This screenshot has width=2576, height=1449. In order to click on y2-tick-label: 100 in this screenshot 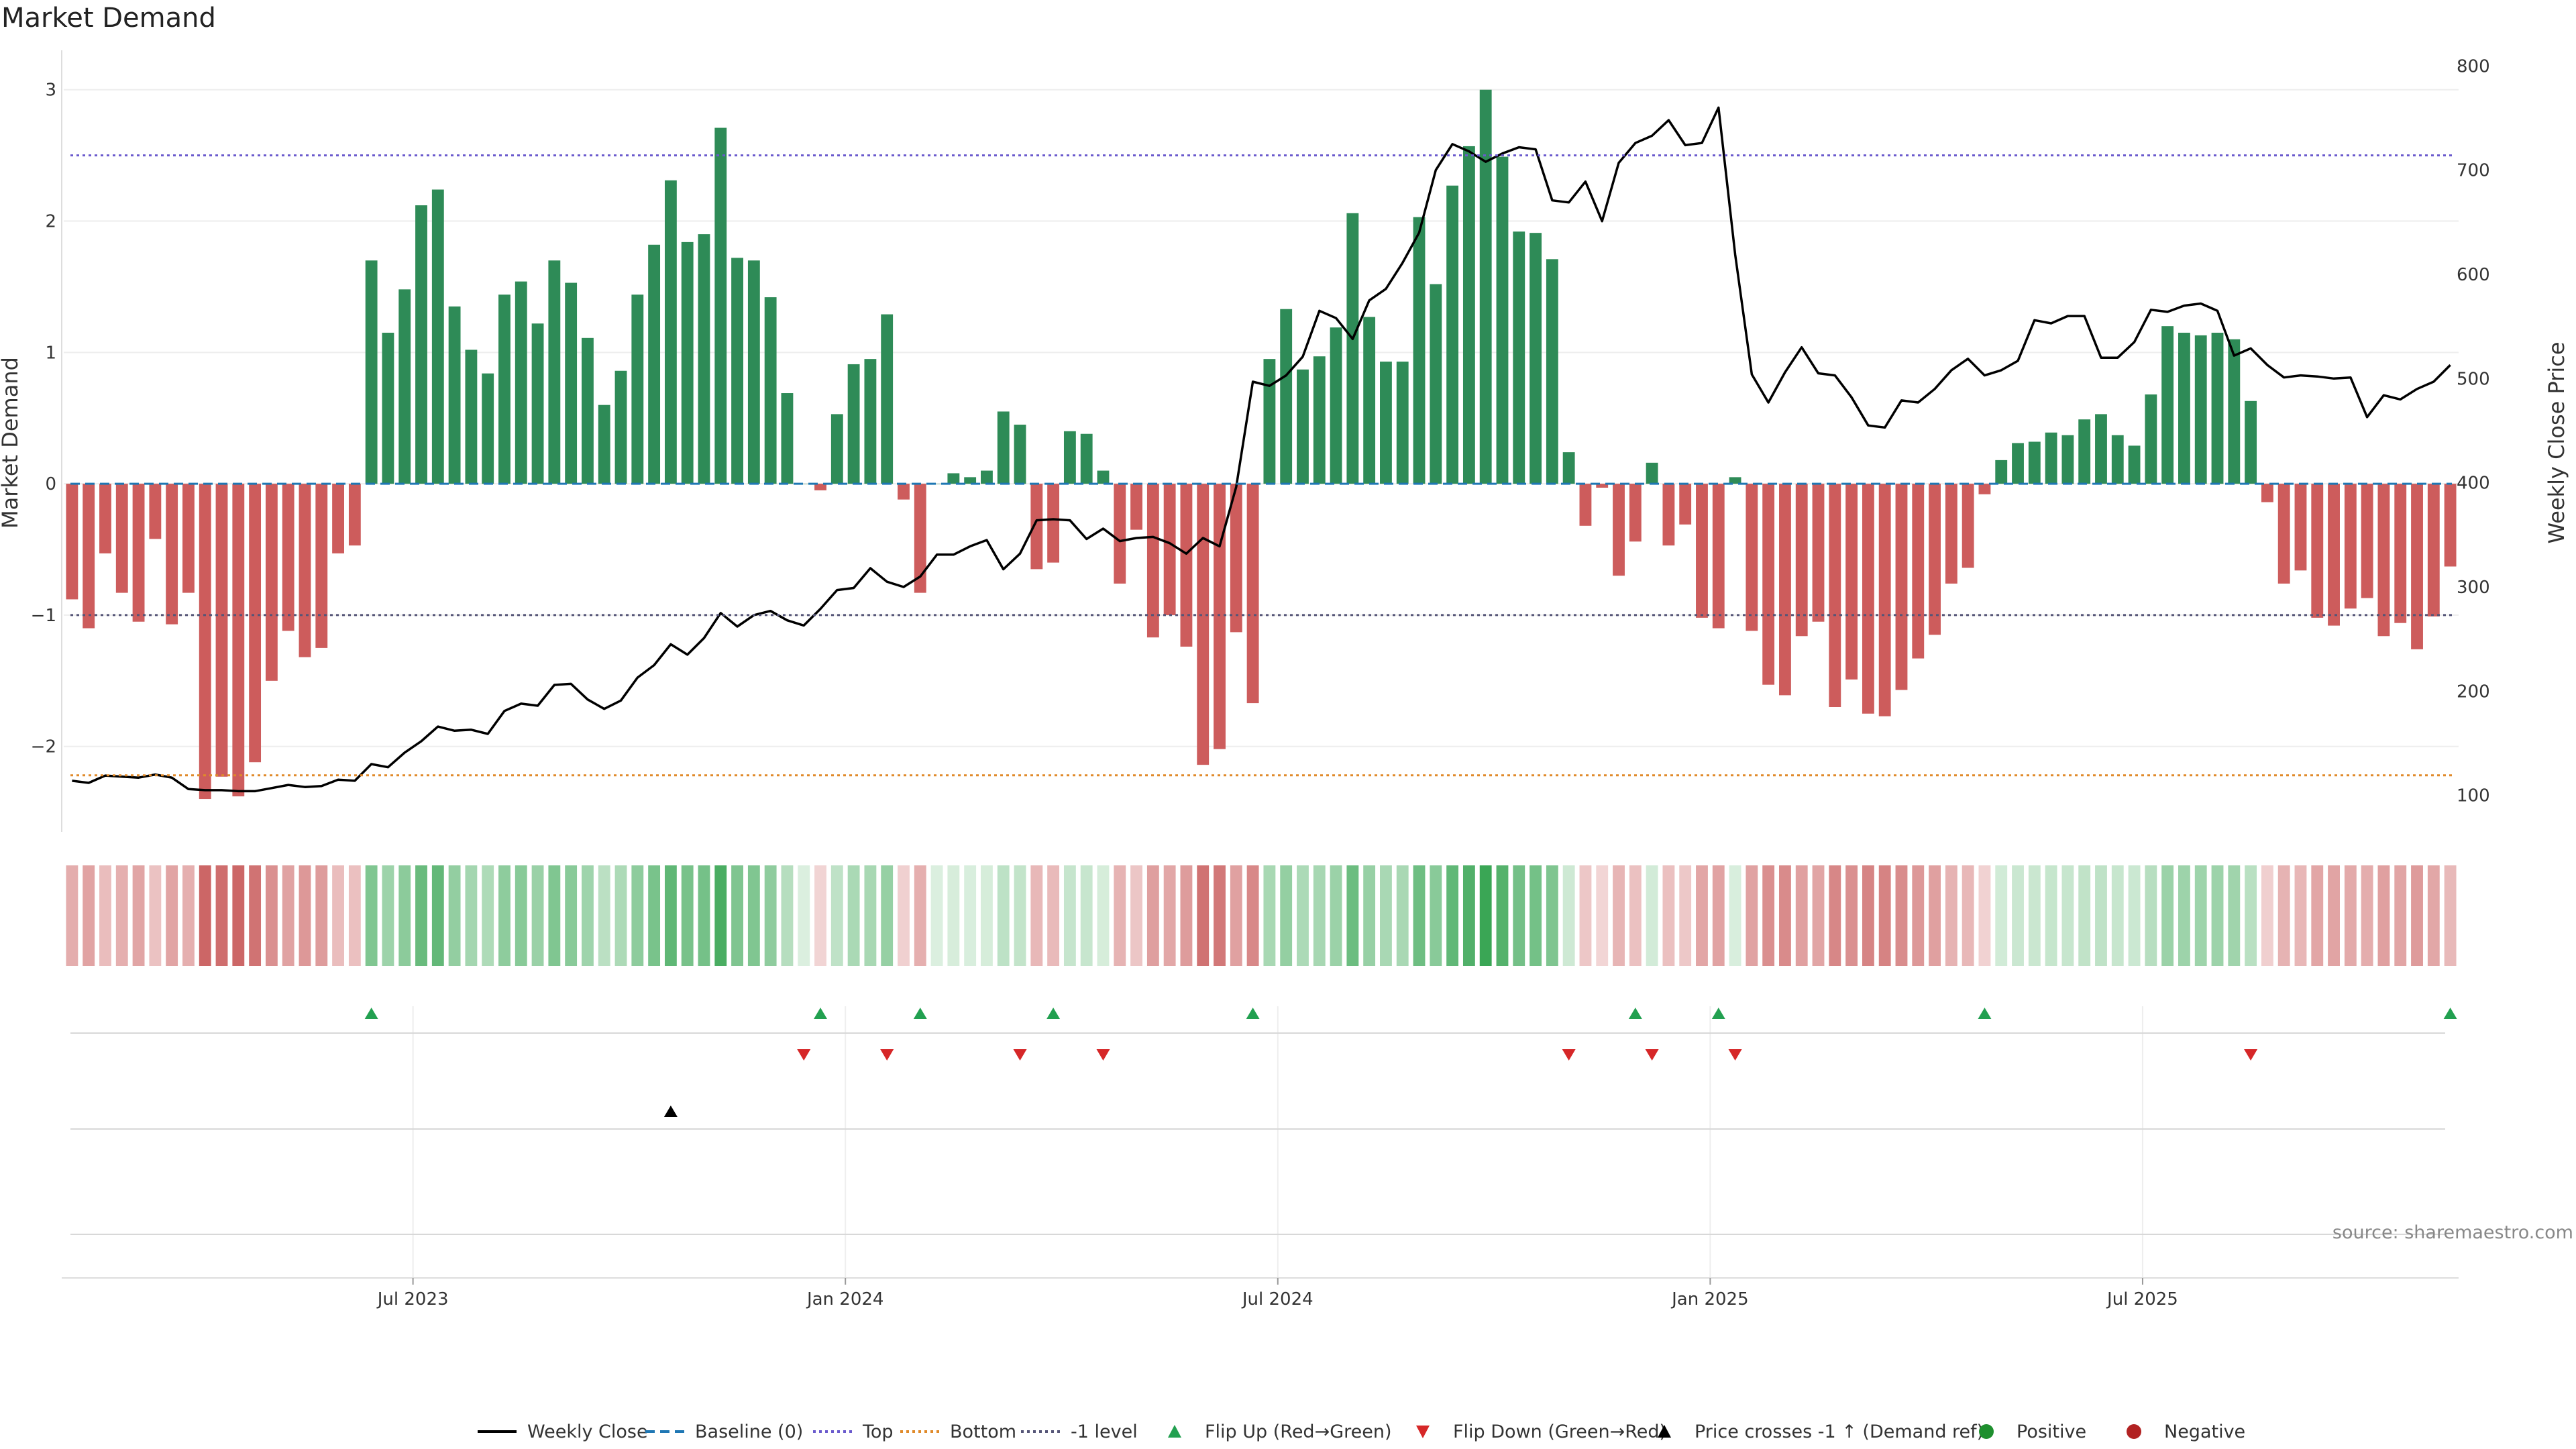, I will do `click(2473, 796)`.